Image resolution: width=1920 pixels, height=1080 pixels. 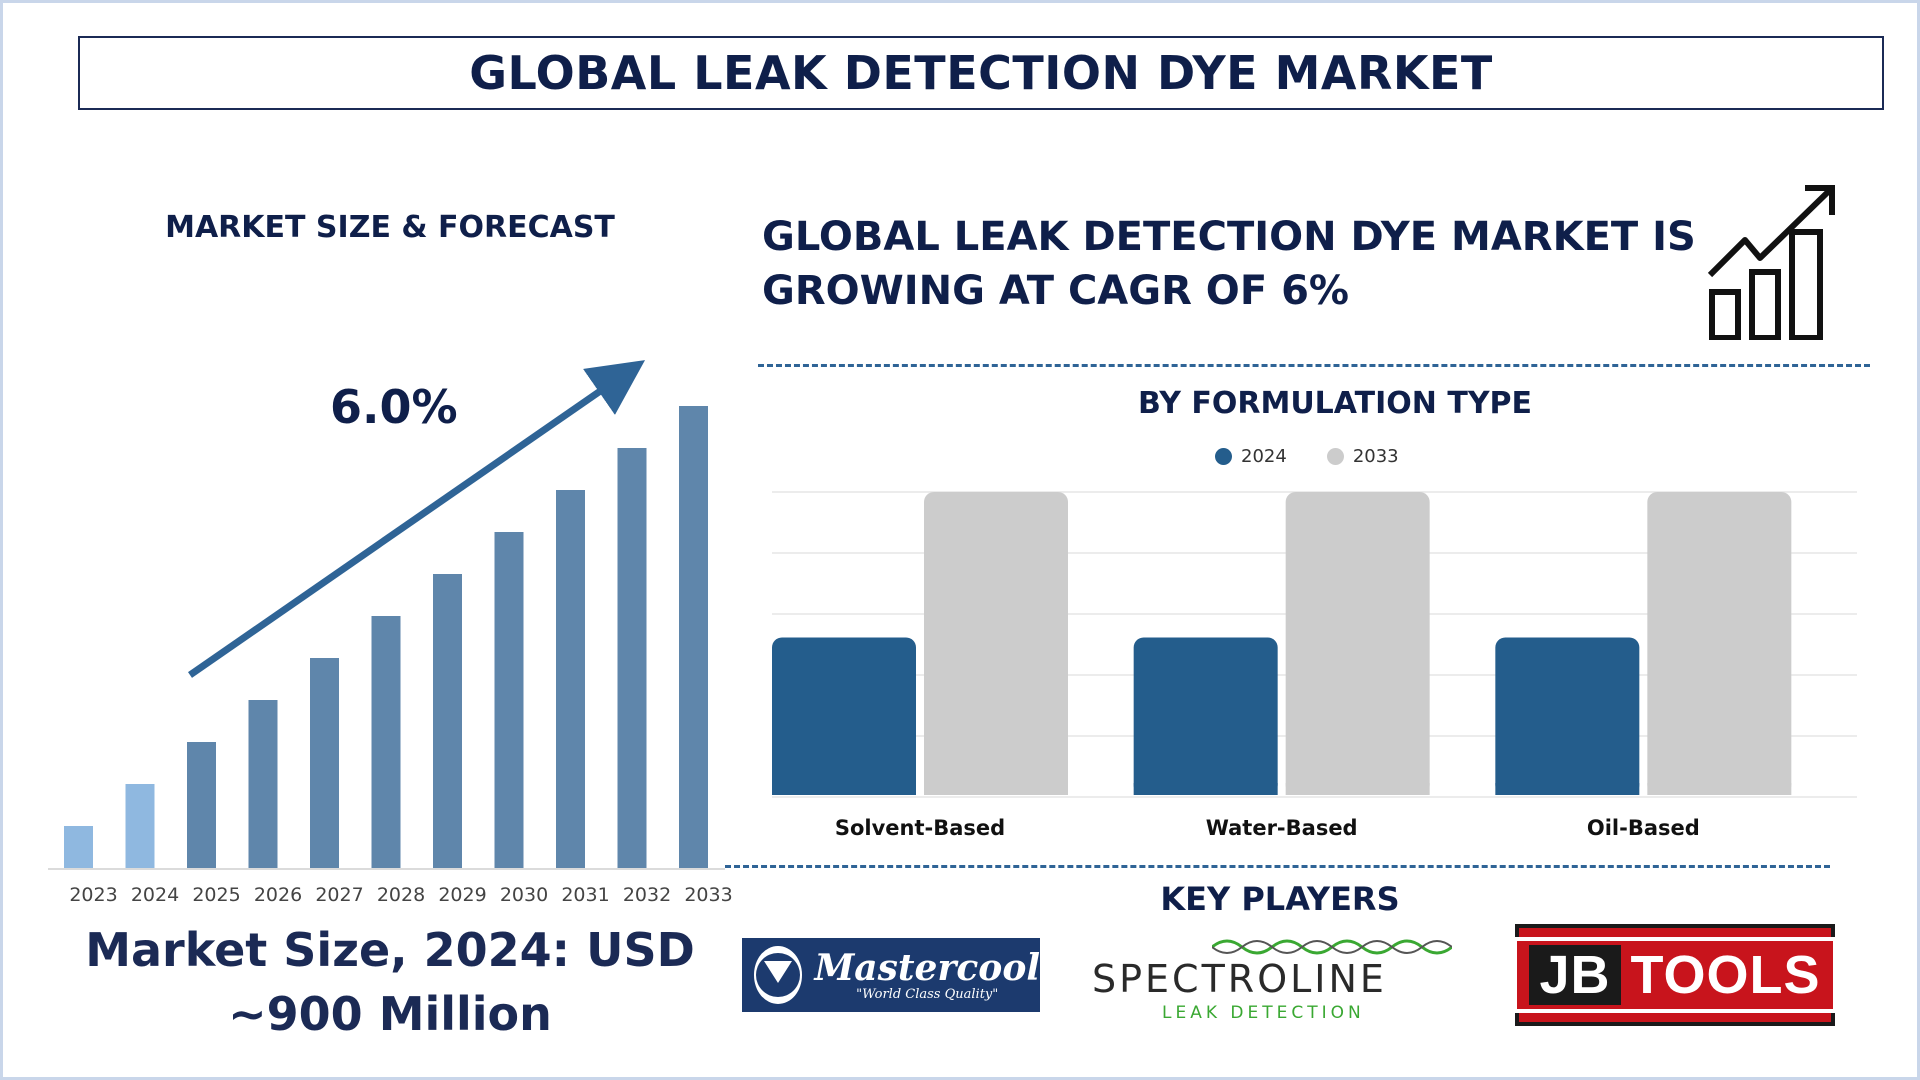 I want to click on forecast-bar-2032, so click(x=632, y=658).